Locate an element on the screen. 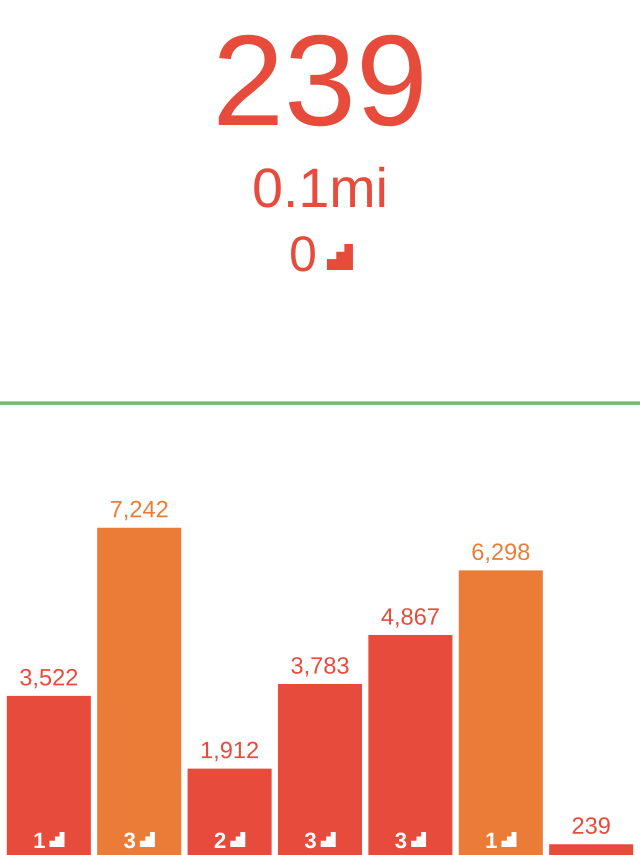 This screenshot has width=640, height=855. data-label: 3,522 is located at coordinates (49, 678).